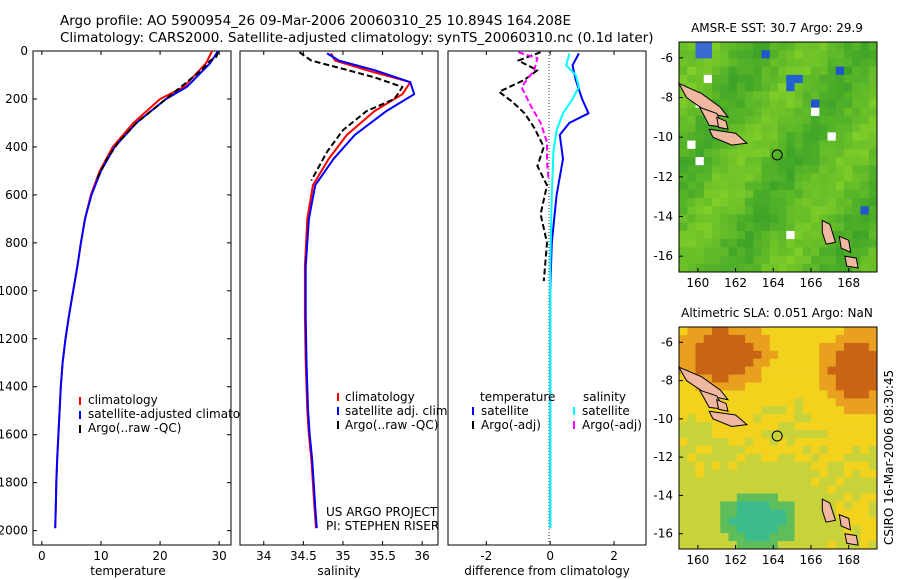 This screenshot has height=580, width=900. Describe the element at coordinates (534, 116) in the screenshot. I see `series-line-salinity-argo-adj-` at that location.